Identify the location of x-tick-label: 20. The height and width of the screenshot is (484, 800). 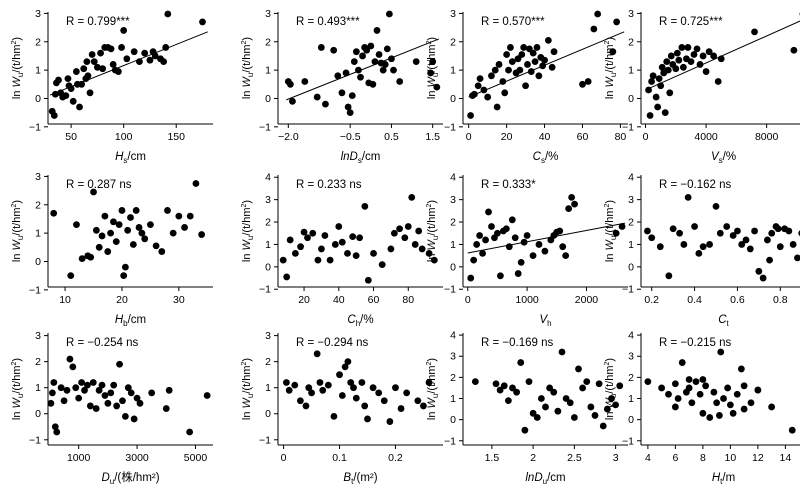
(507, 137).